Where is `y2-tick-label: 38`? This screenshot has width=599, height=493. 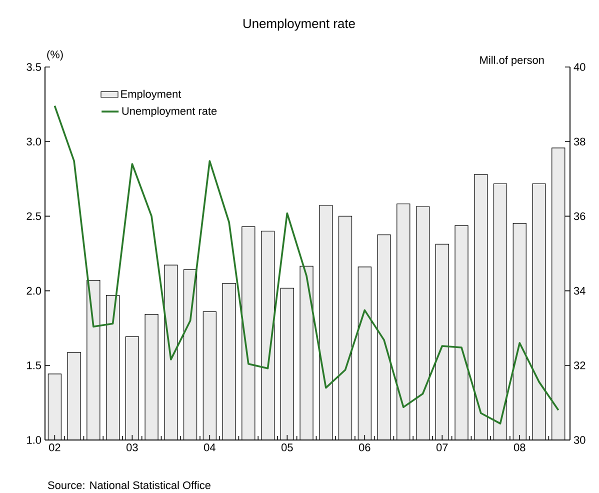 y2-tick-label: 38 is located at coordinates (580, 142).